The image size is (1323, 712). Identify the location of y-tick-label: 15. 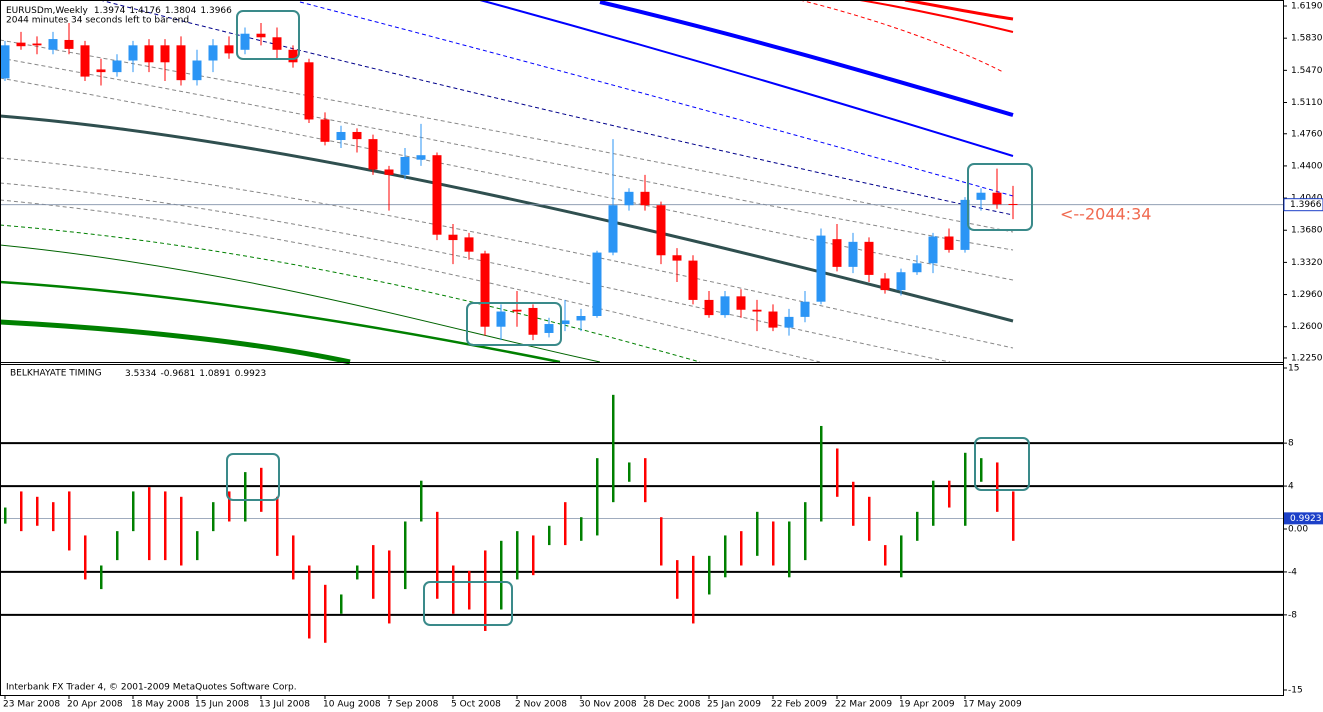
(1293, 369).